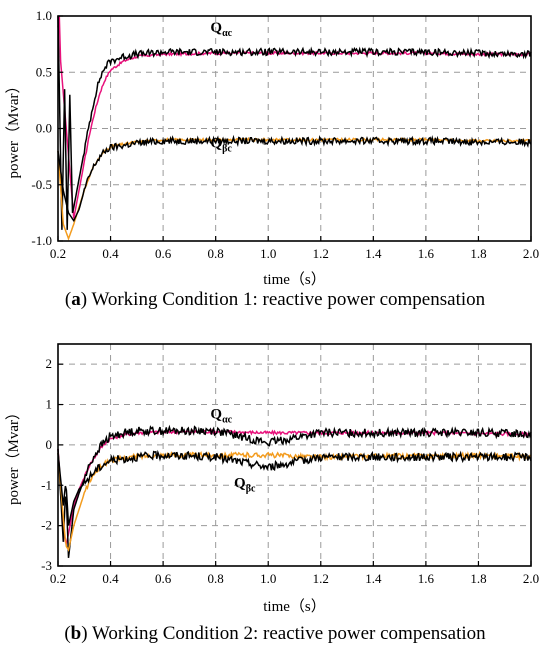  What do you see at coordinates (44, 15) in the screenshot?
I see `y-tick-label: 1.0` at bounding box center [44, 15].